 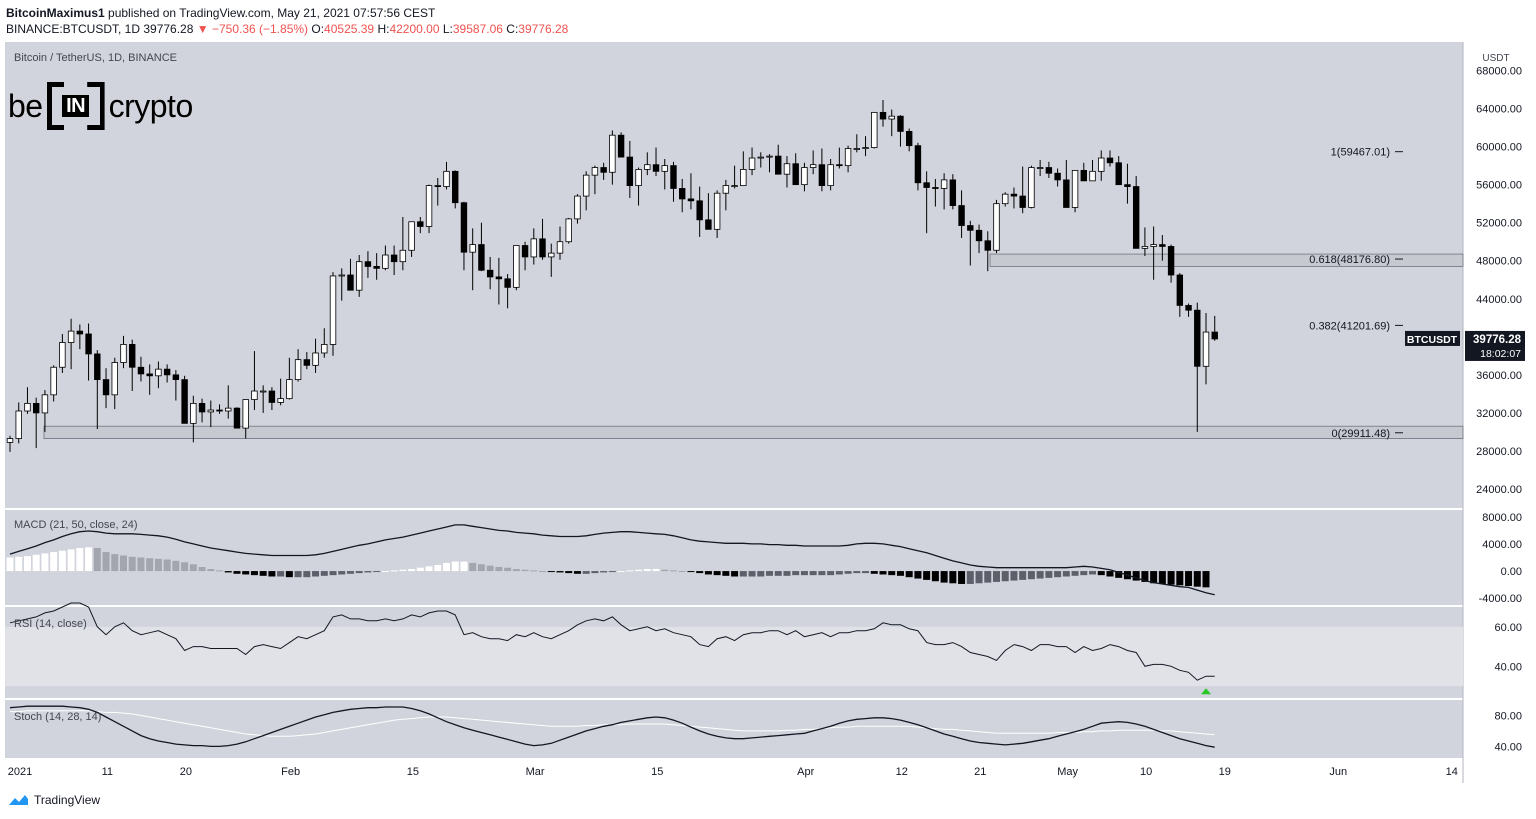 What do you see at coordinates (1508, 716) in the screenshot?
I see `stoch-tick-label-0: 80.00` at bounding box center [1508, 716].